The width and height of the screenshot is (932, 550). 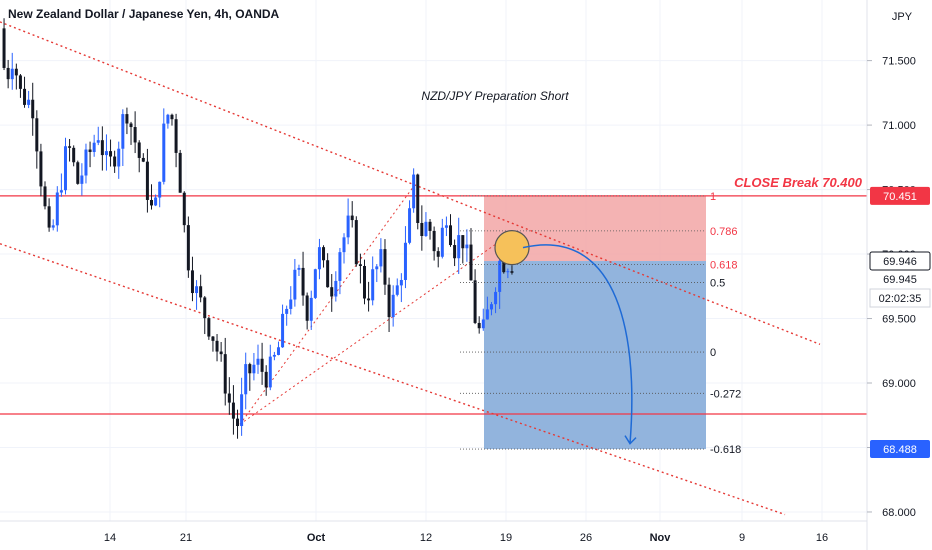 I want to click on target-badge-bg, so click(x=900, y=449).